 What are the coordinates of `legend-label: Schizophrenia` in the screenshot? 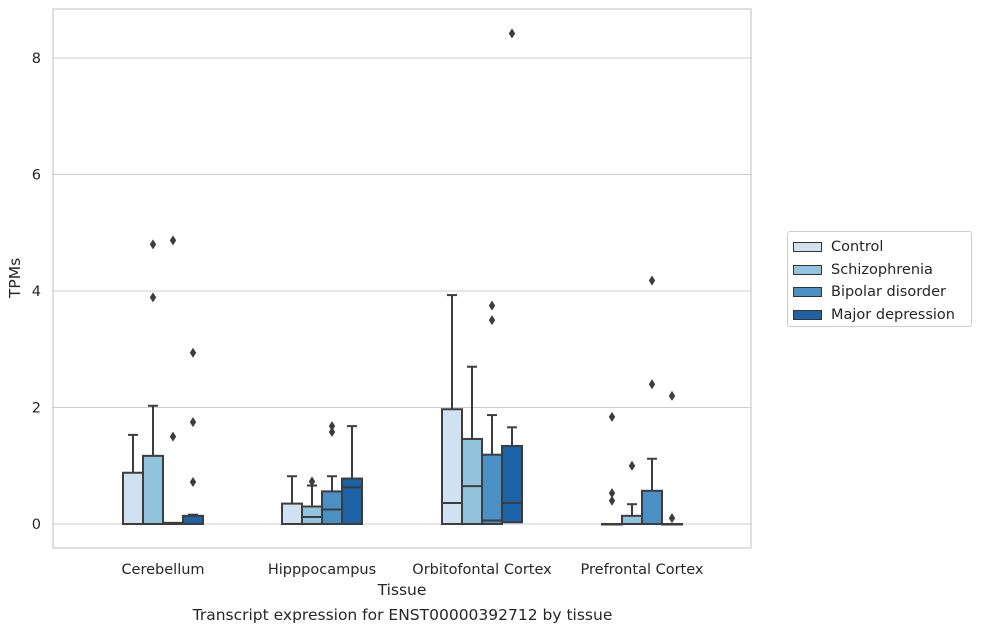 It's located at (882, 269).